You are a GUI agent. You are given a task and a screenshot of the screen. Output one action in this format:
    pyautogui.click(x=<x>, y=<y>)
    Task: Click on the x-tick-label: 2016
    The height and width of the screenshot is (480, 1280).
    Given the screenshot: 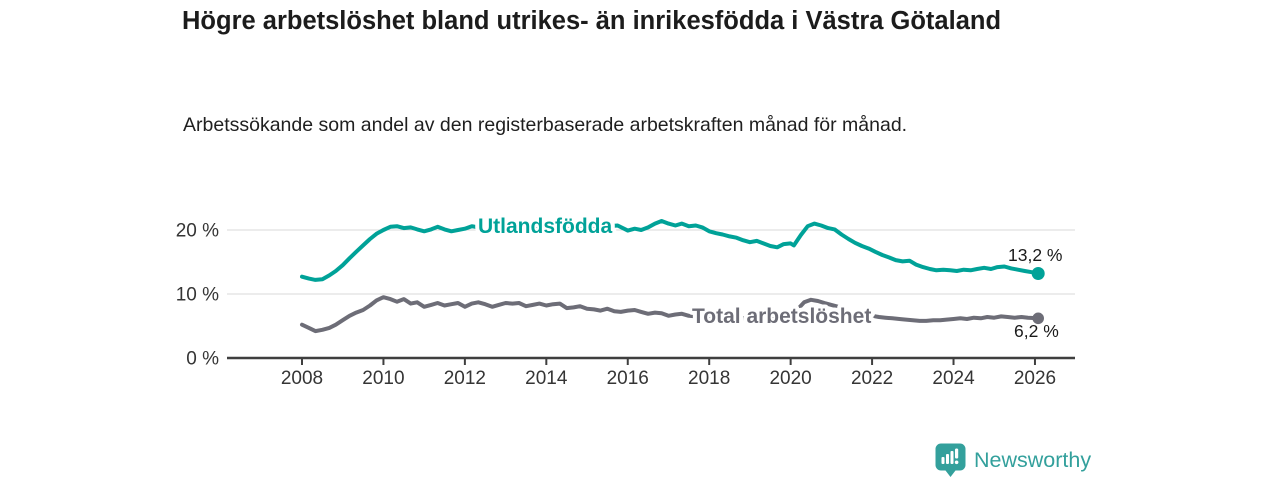 What is the action you would take?
    pyautogui.click(x=628, y=378)
    